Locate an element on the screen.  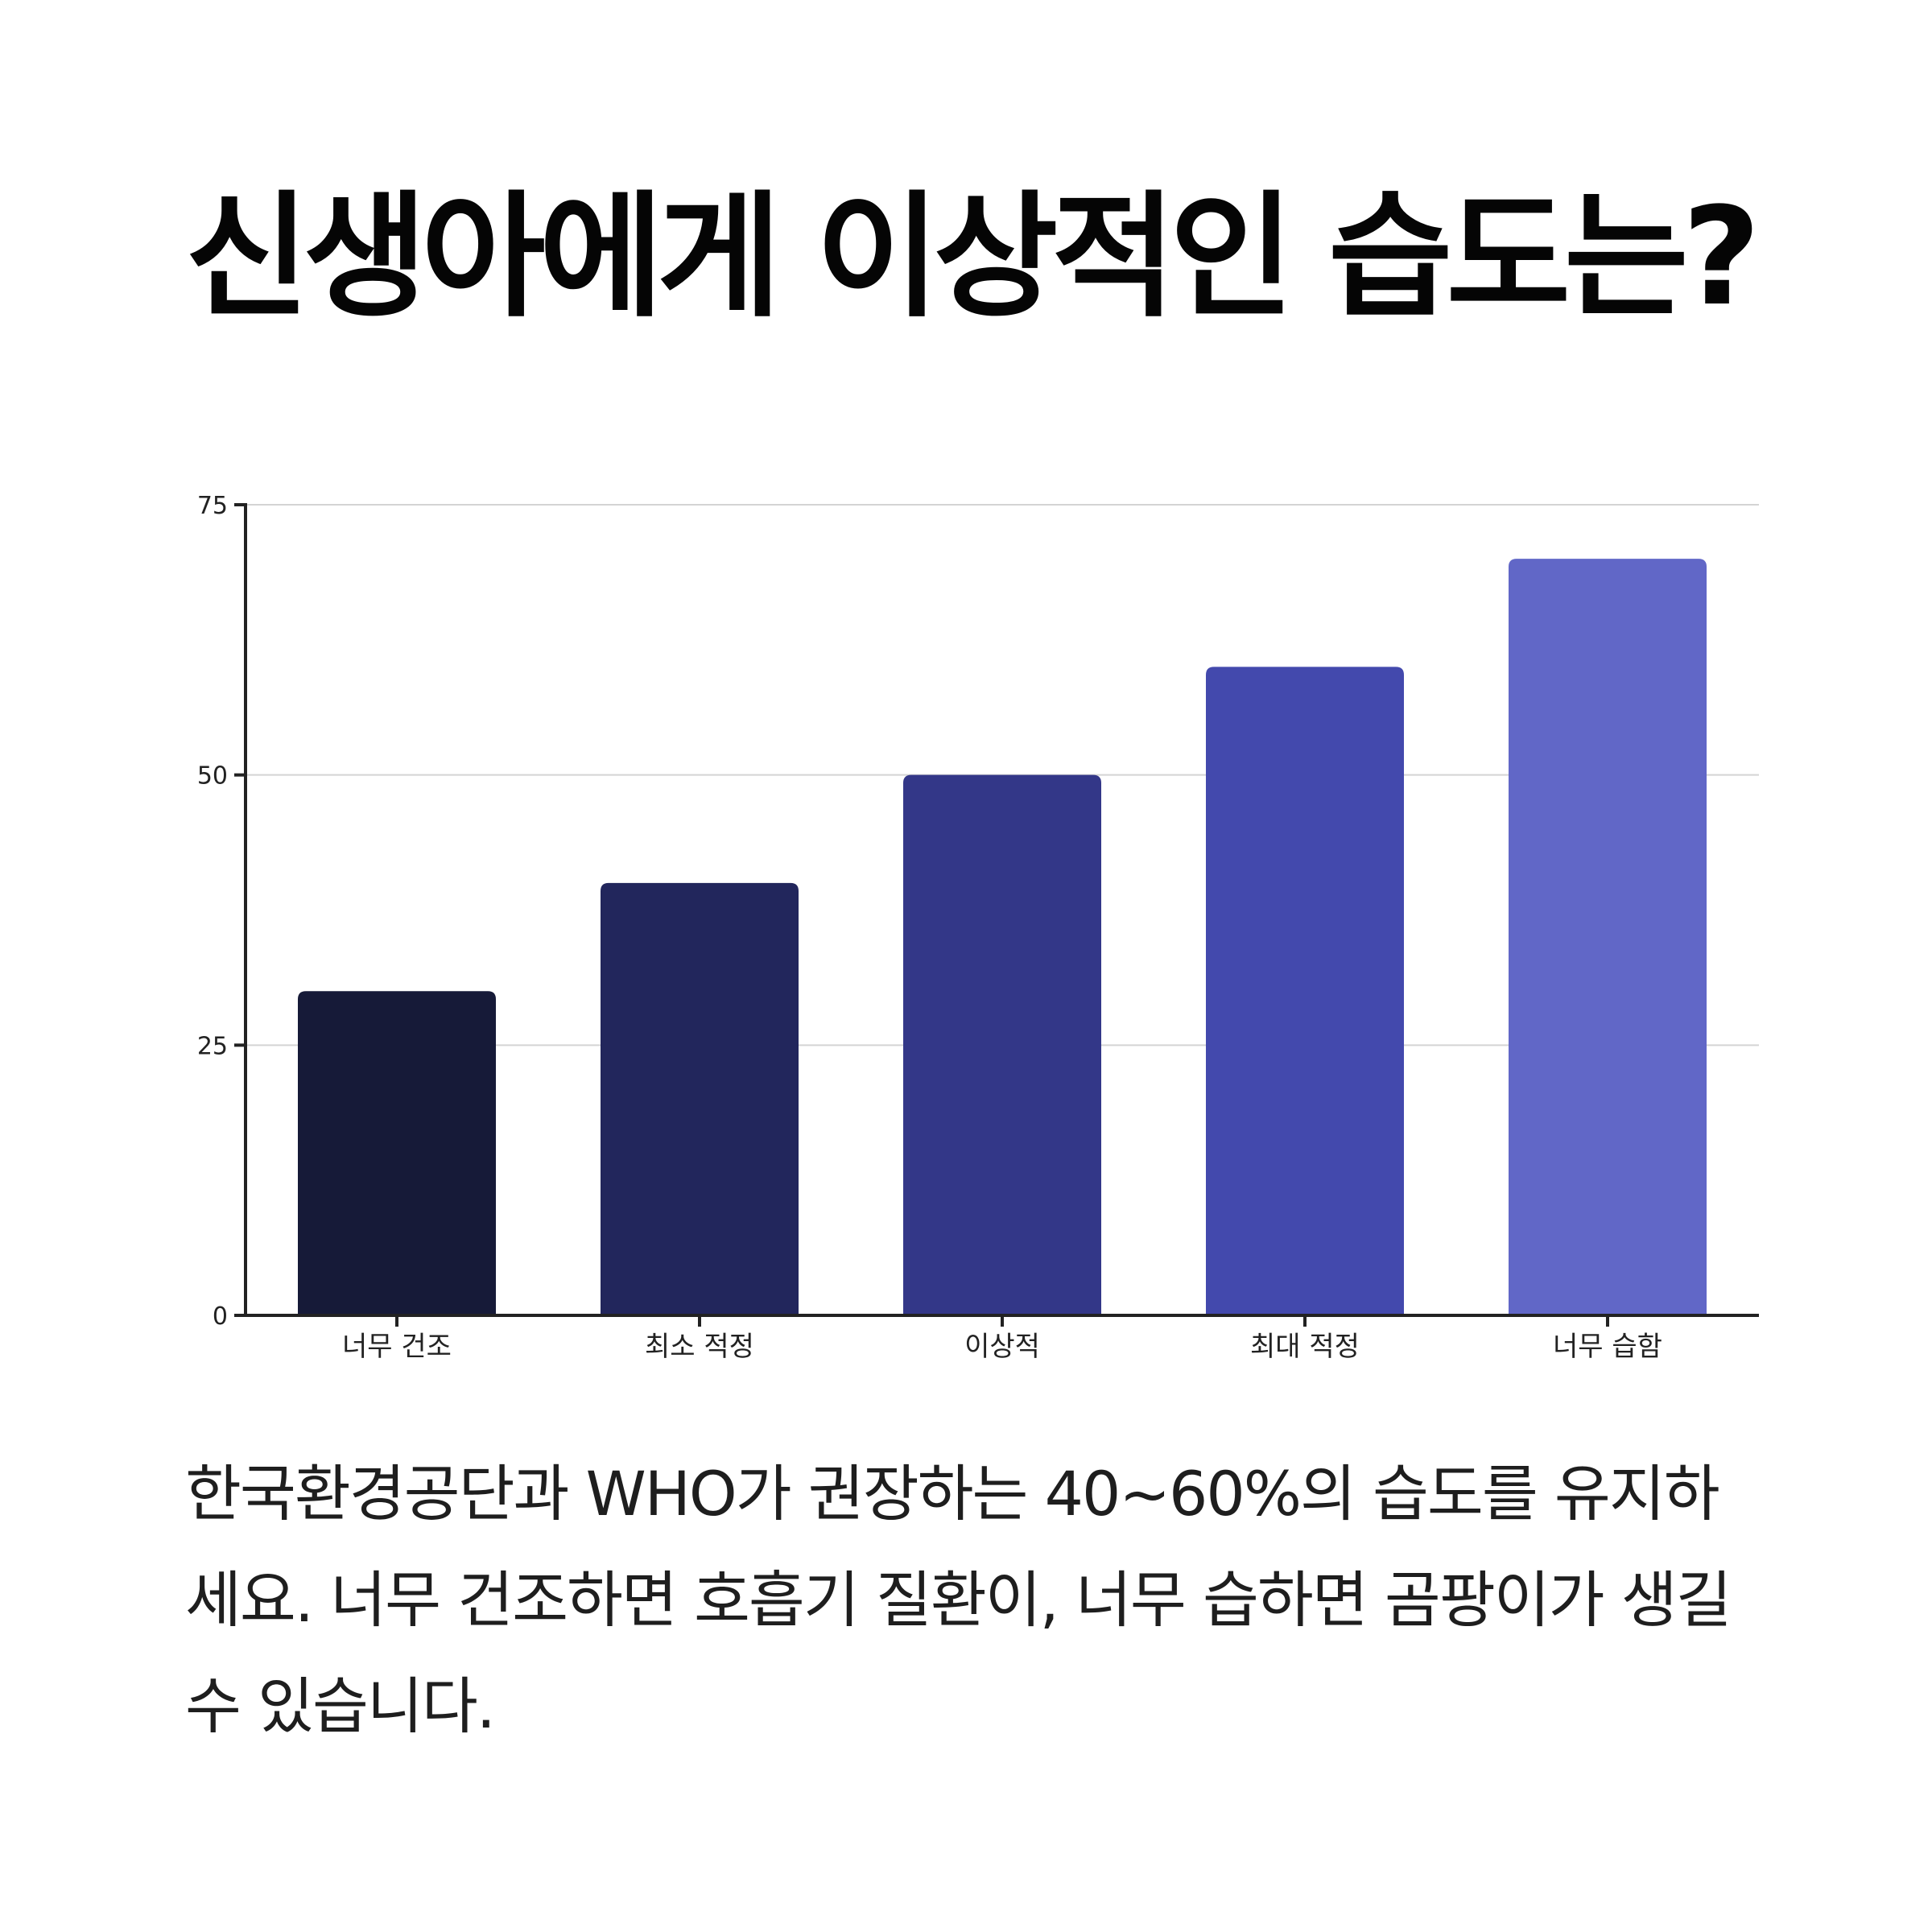
page-title: 신생아에게 이상적인 습도는? is located at coordinates (973, 257).